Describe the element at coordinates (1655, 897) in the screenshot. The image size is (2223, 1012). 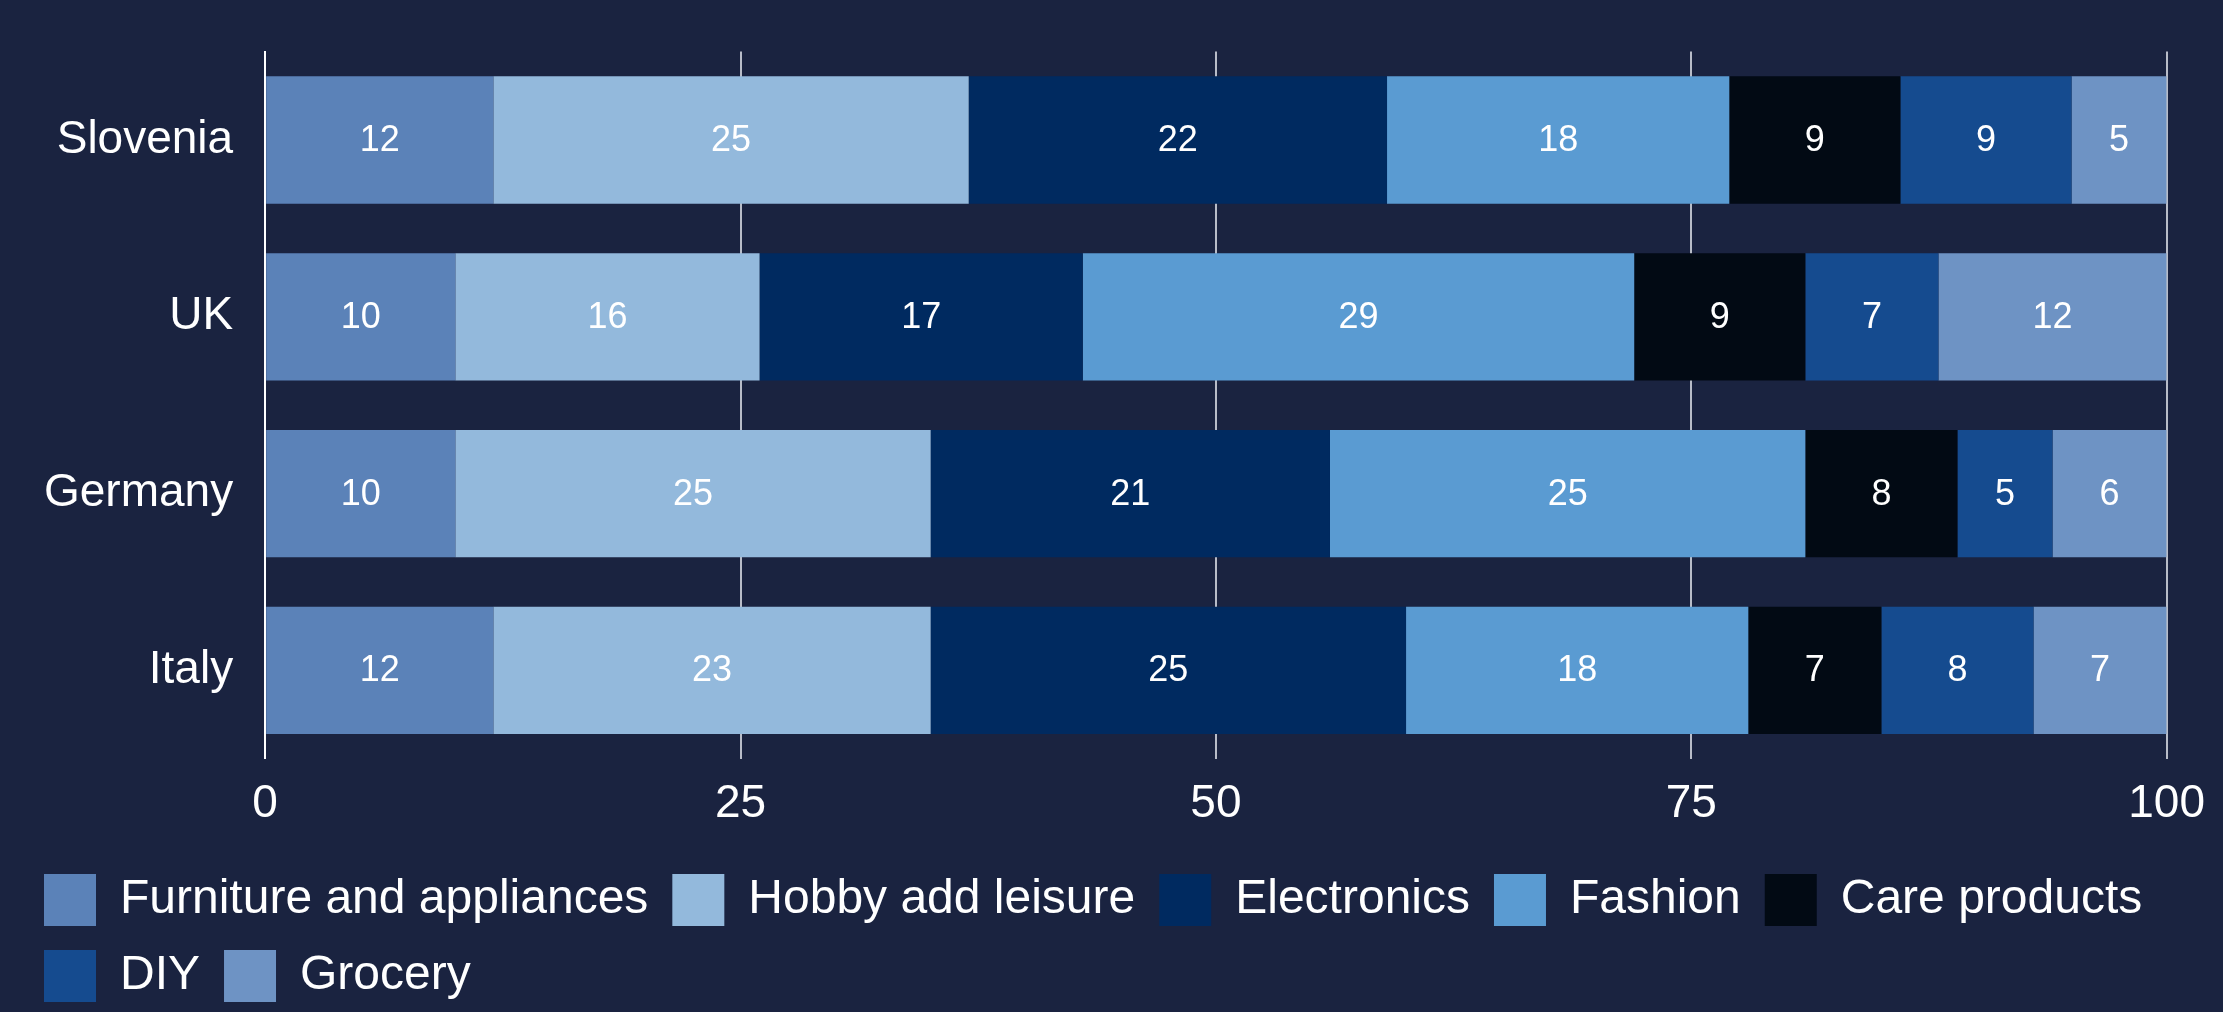
I see `legend-label: Fashion` at that location.